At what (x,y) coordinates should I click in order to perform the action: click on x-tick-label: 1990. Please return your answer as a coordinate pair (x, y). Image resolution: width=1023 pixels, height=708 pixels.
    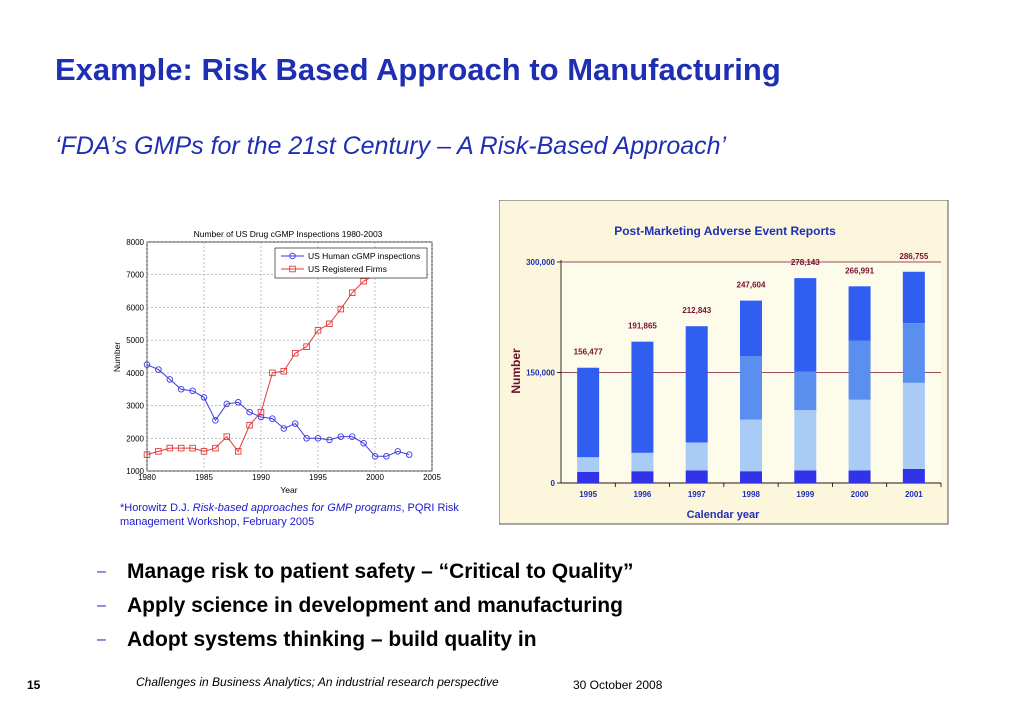
    Looking at the image, I should click on (261, 477).